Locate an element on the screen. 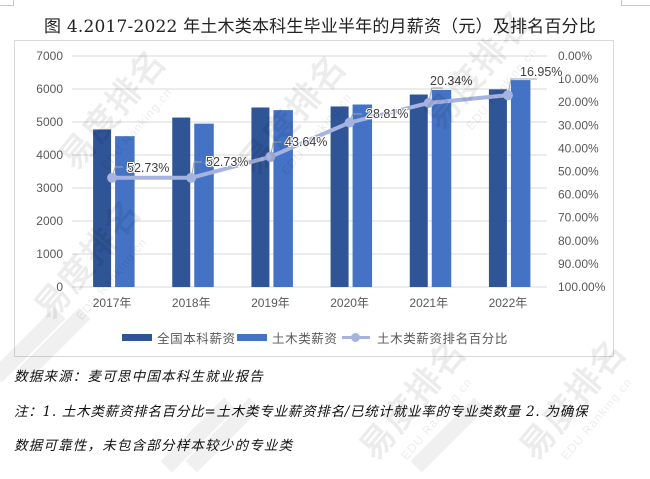 The width and height of the screenshot is (650, 479). y-right-tick-label: 0.00% is located at coordinates (575, 56).